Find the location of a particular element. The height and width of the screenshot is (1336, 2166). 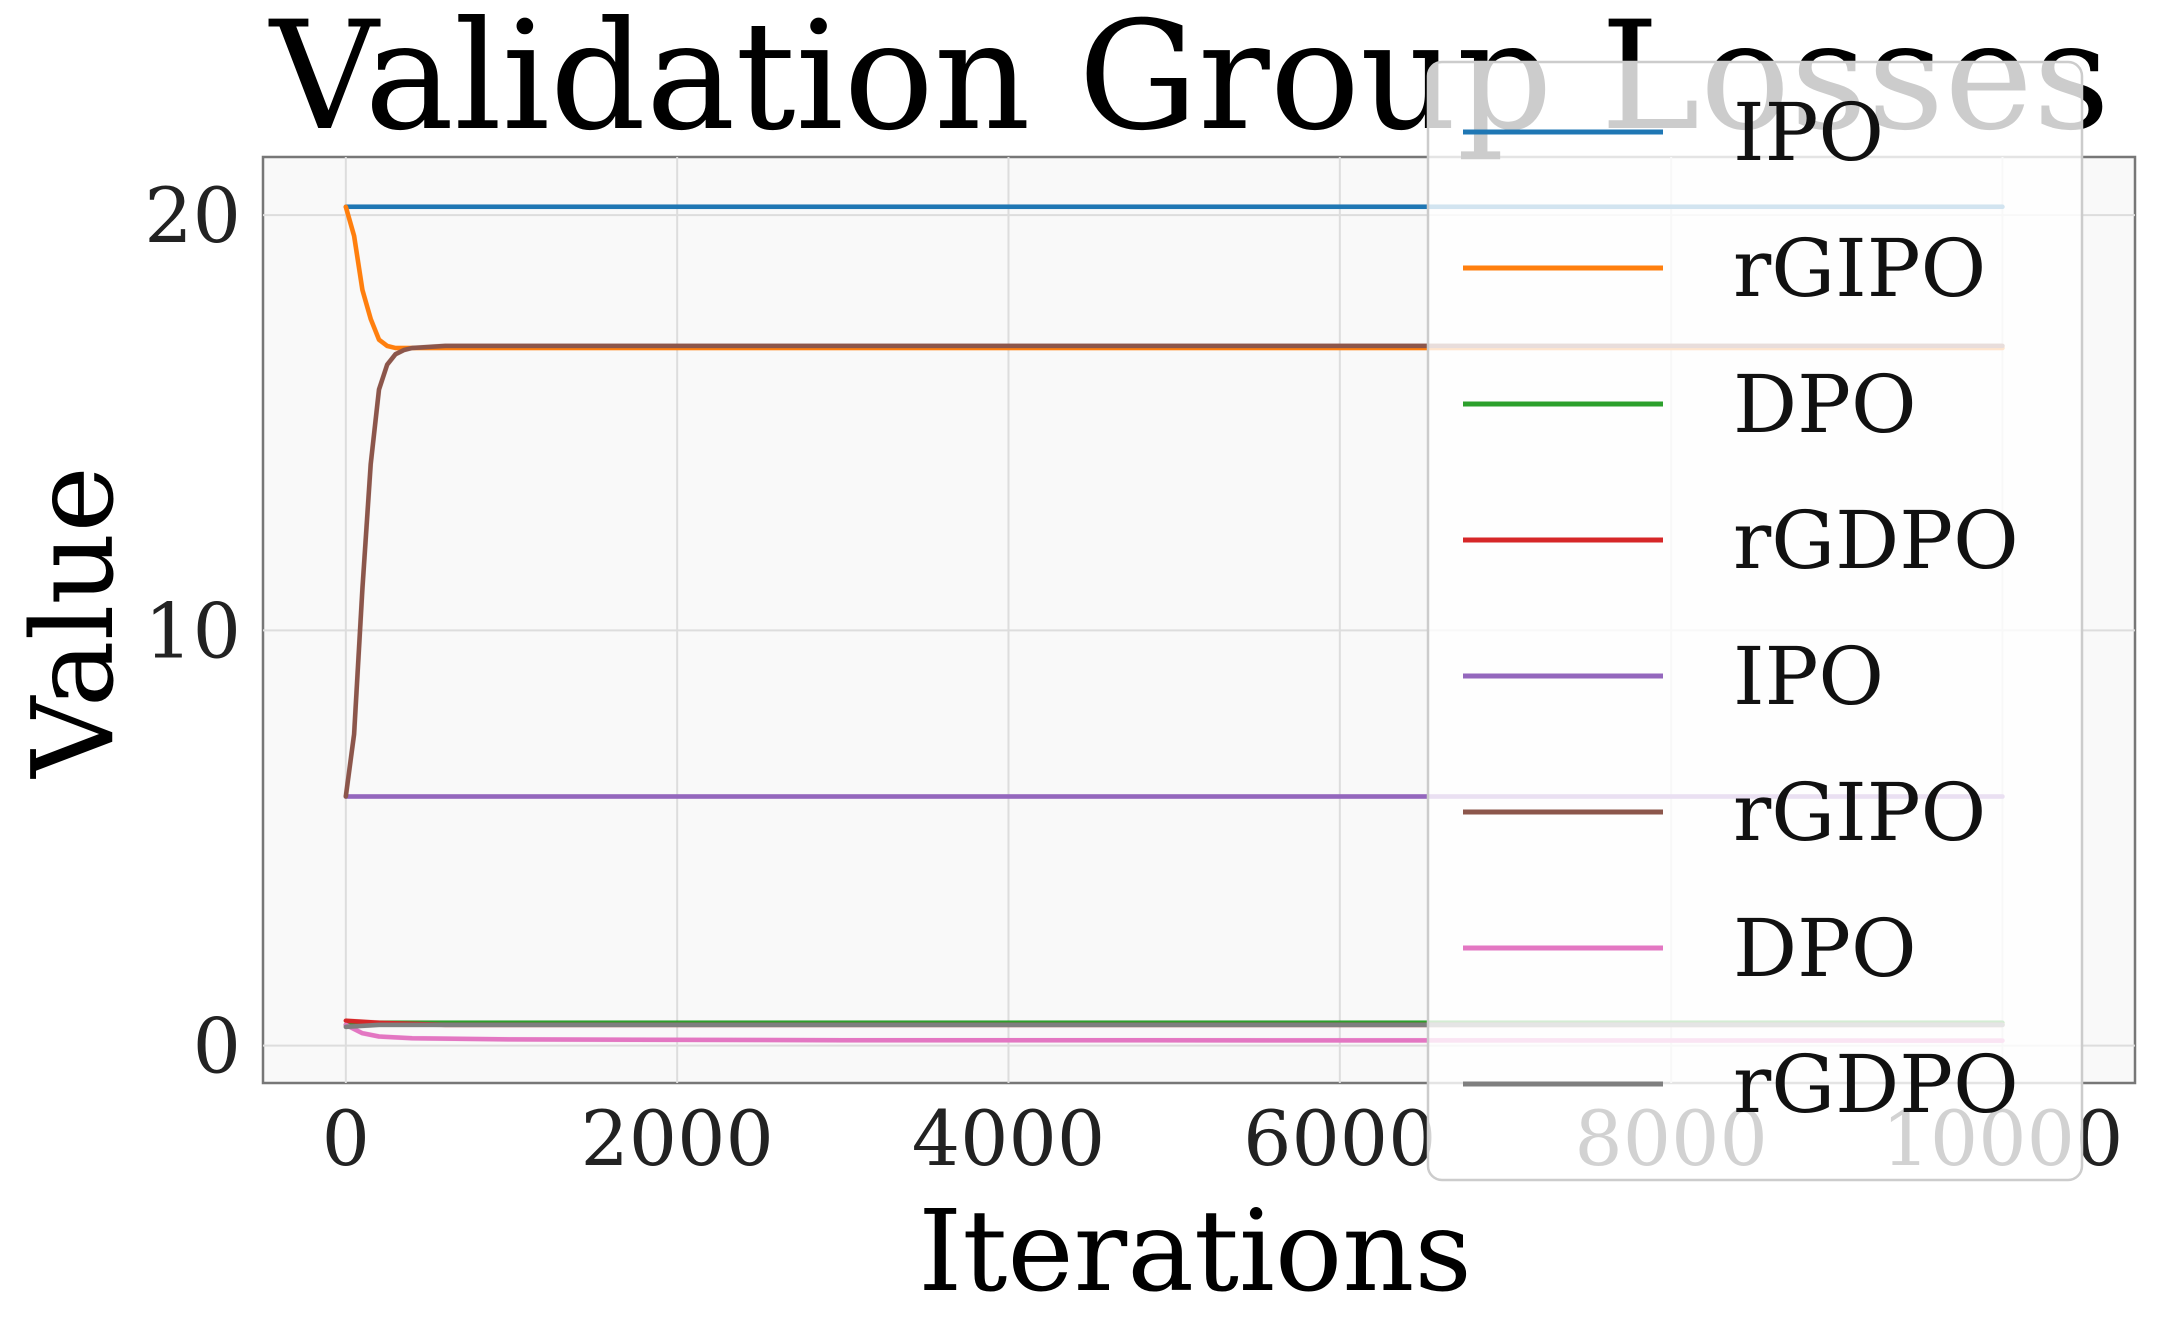

x-tick-label: 4000 is located at coordinates (1008, 1138).